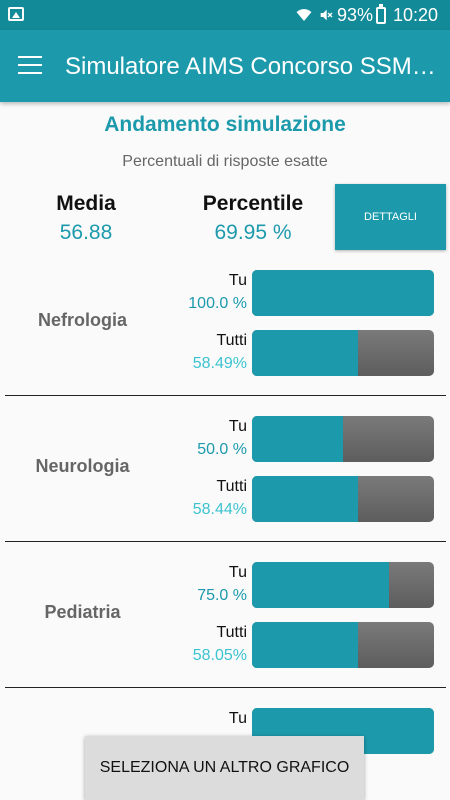  Describe the element at coordinates (224, 768) in the screenshot. I see `select-other-chart-button: SELEZIONA UN ALTRO GRAFICO` at that location.